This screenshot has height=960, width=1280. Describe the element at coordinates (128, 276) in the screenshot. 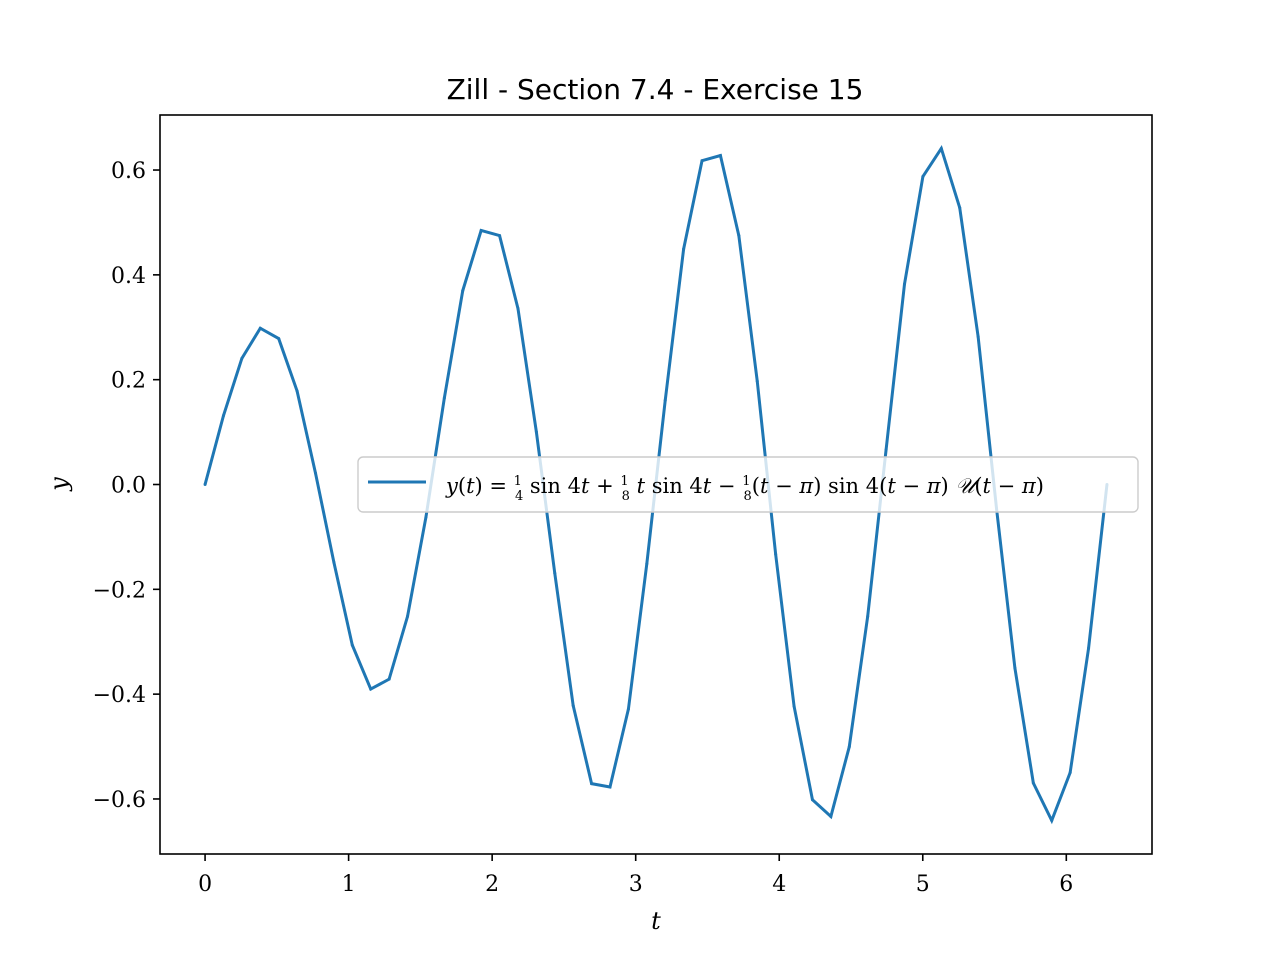

I see `y-tick-label: 0.4` at that location.